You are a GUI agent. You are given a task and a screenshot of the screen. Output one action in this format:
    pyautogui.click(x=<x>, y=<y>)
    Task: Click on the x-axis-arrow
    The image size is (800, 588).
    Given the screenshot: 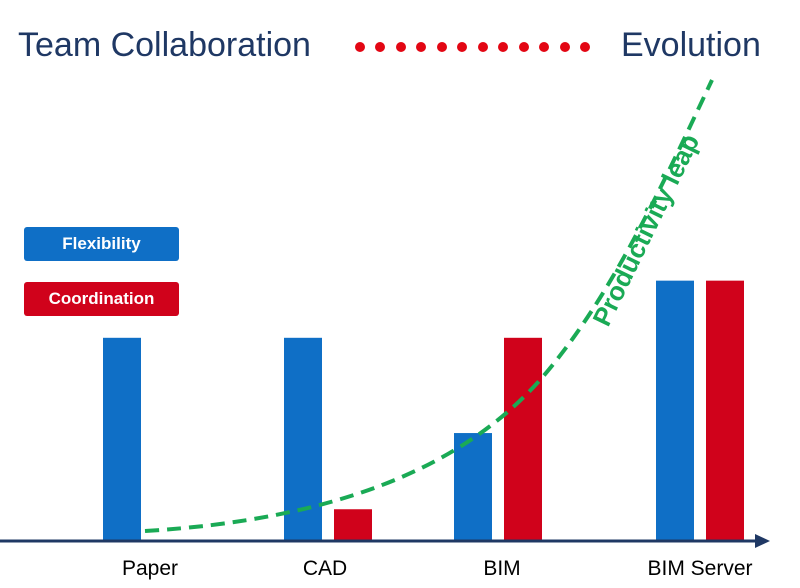 What is the action you would take?
    pyautogui.click(x=762, y=541)
    